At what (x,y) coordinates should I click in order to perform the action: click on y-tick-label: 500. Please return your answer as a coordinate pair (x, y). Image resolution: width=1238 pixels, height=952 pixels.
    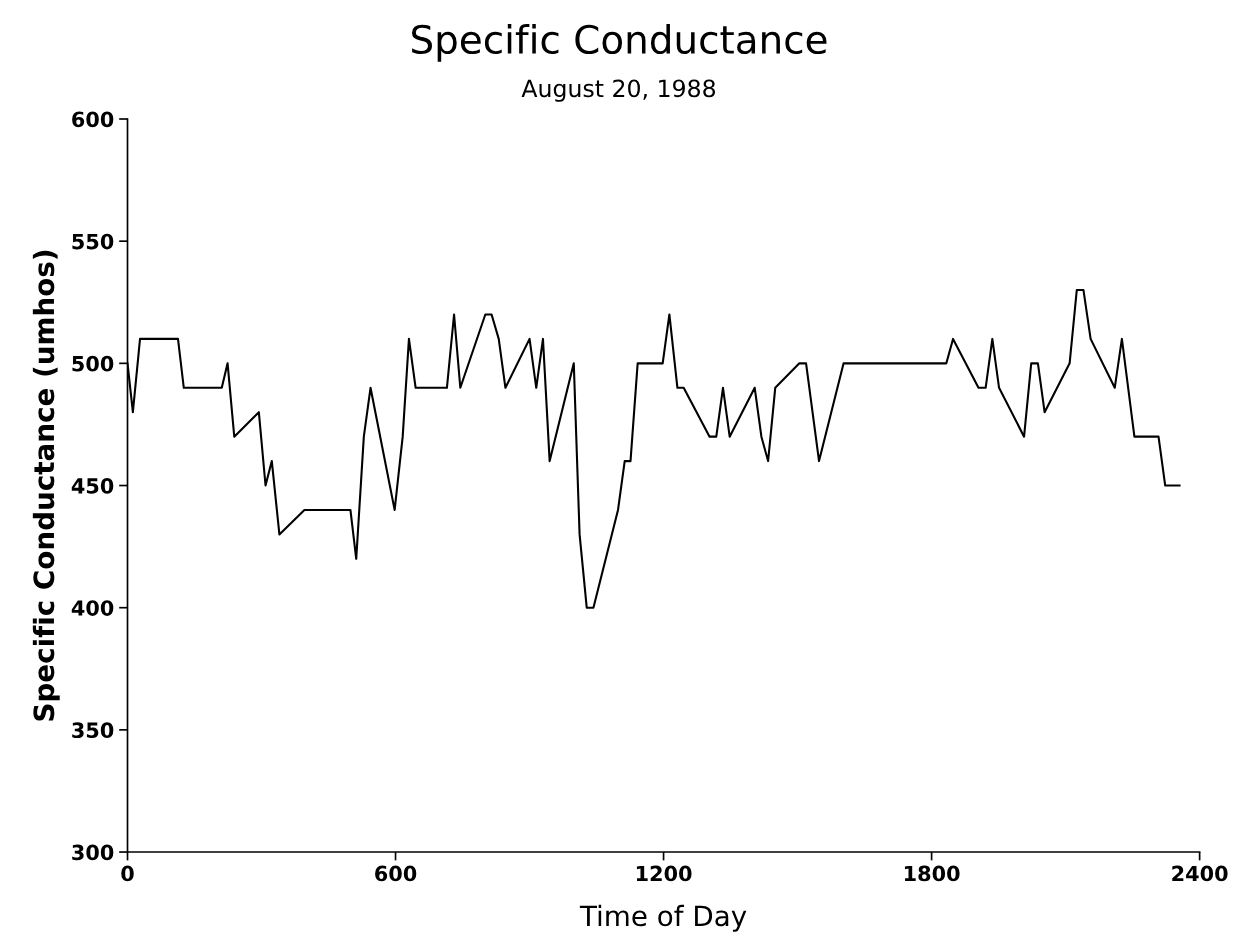
    Looking at the image, I should click on (93, 363).